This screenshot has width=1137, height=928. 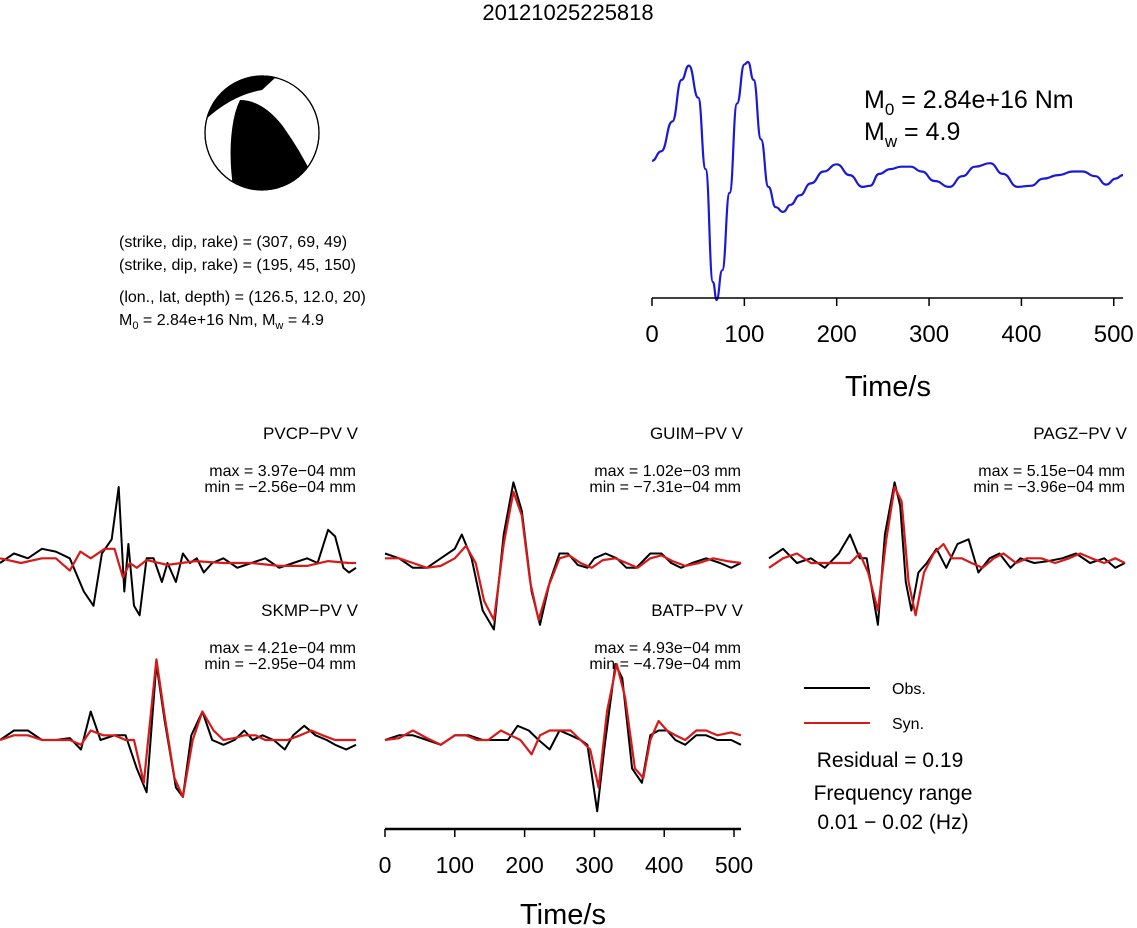 I want to click on max-amplitude-label: max = 4.21e−04 mm, so click(x=282, y=648).